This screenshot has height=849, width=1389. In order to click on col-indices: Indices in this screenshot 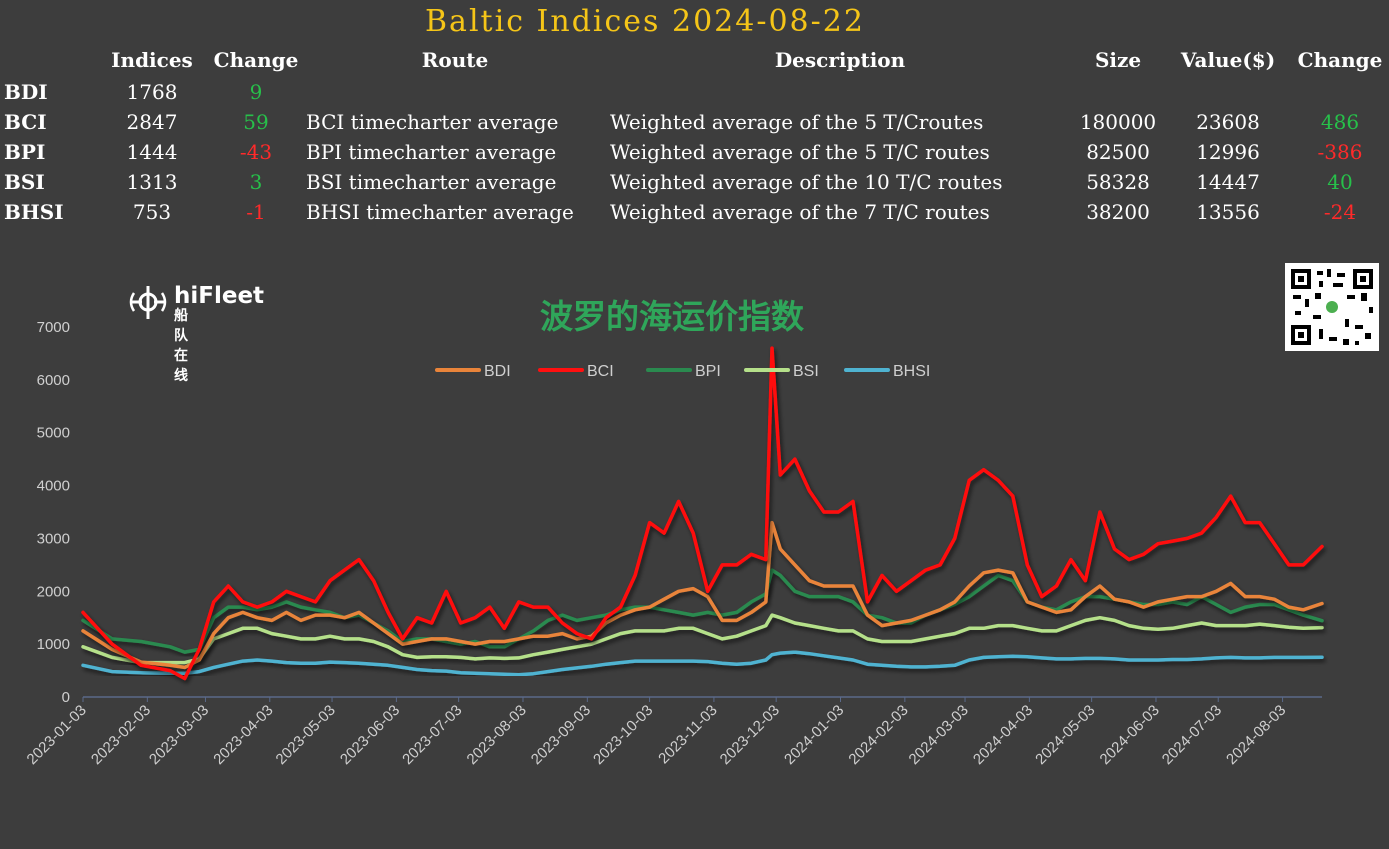, I will do `click(152, 60)`.